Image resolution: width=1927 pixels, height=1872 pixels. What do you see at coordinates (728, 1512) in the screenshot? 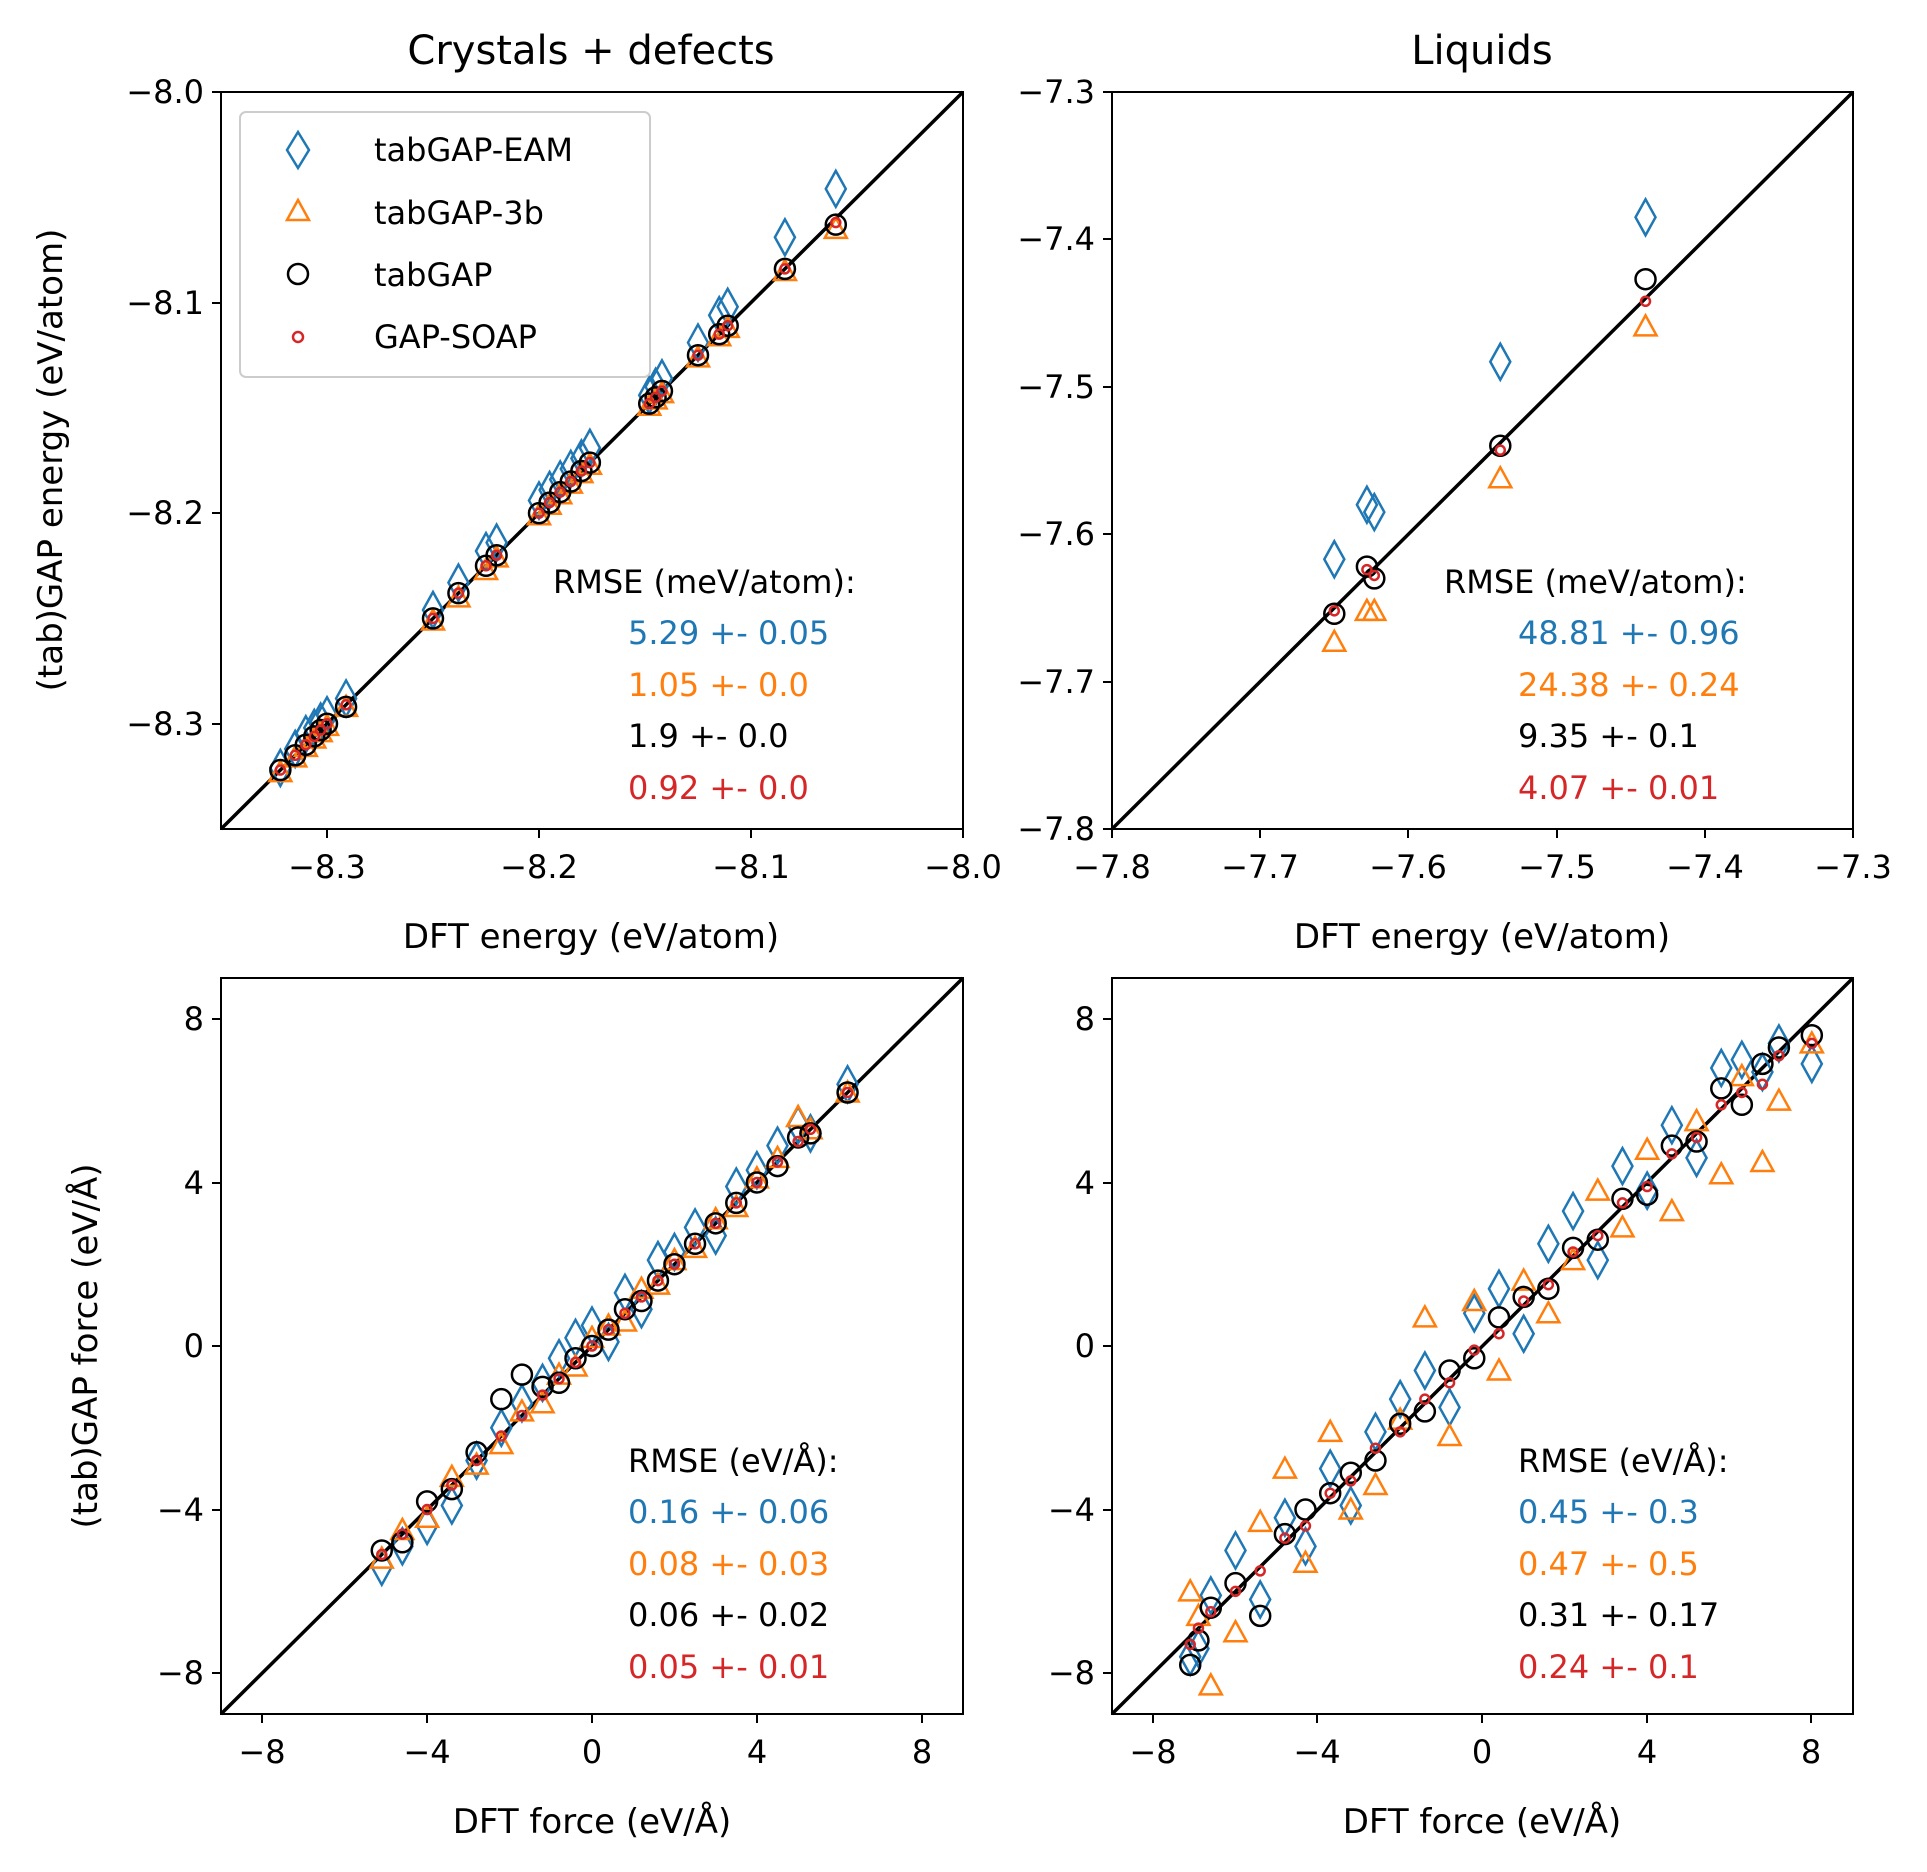
I see `rmse-tabgap-eam: 0.16 +- 0.06` at bounding box center [728, 1512].